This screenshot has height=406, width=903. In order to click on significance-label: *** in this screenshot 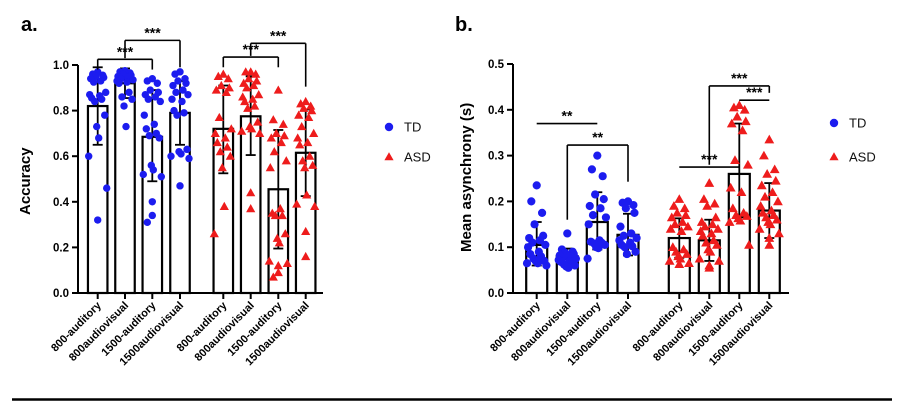, I will do `click(152, 32)`.